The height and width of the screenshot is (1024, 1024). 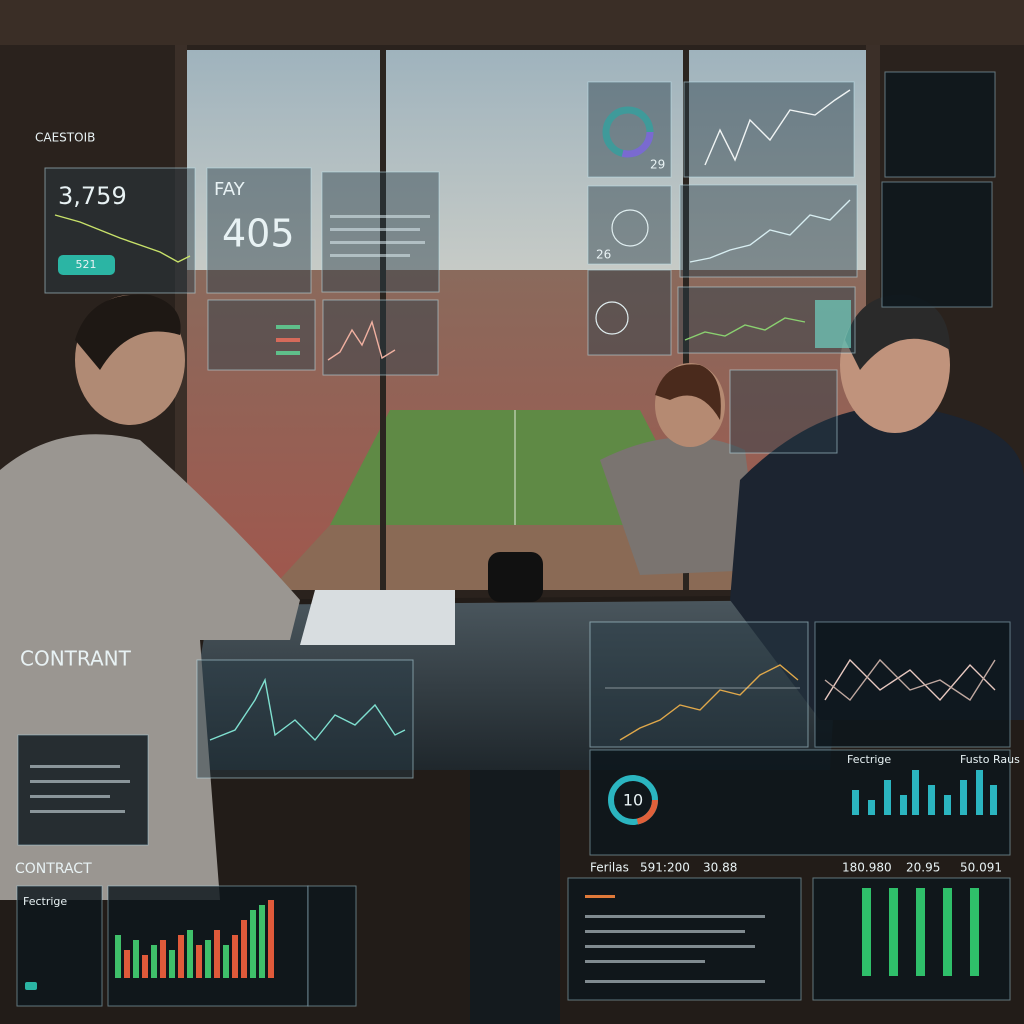 What do you see at coordinates (796, 868) in the screenshot?
I see `stat-row: Ferilas 591:200 30.88 180.980 20.95 50.091` at bounding box center [796, 868].